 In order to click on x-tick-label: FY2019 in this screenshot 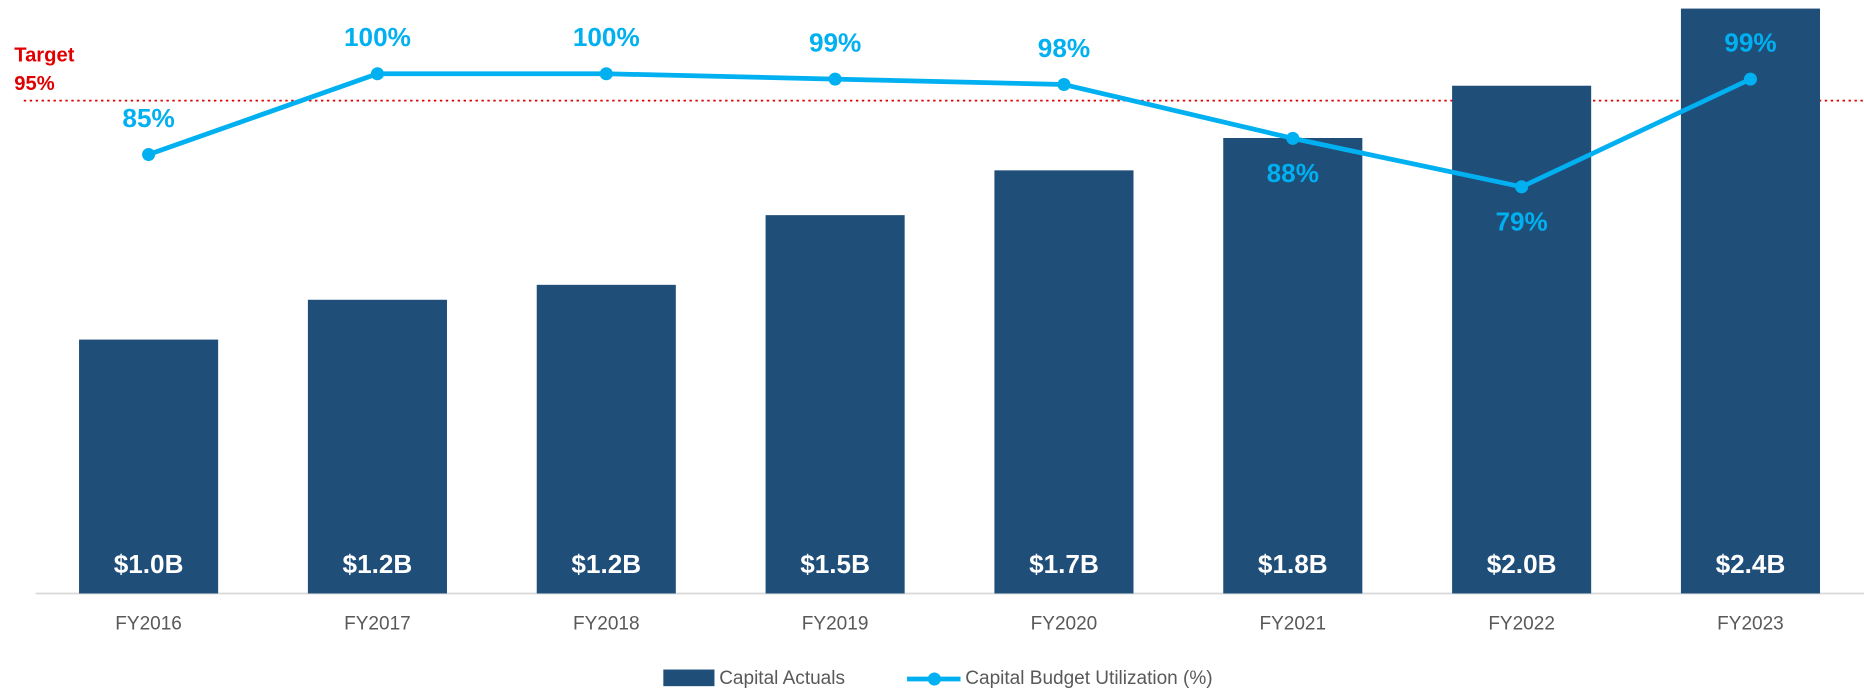, I will do `click(835, 623)`.